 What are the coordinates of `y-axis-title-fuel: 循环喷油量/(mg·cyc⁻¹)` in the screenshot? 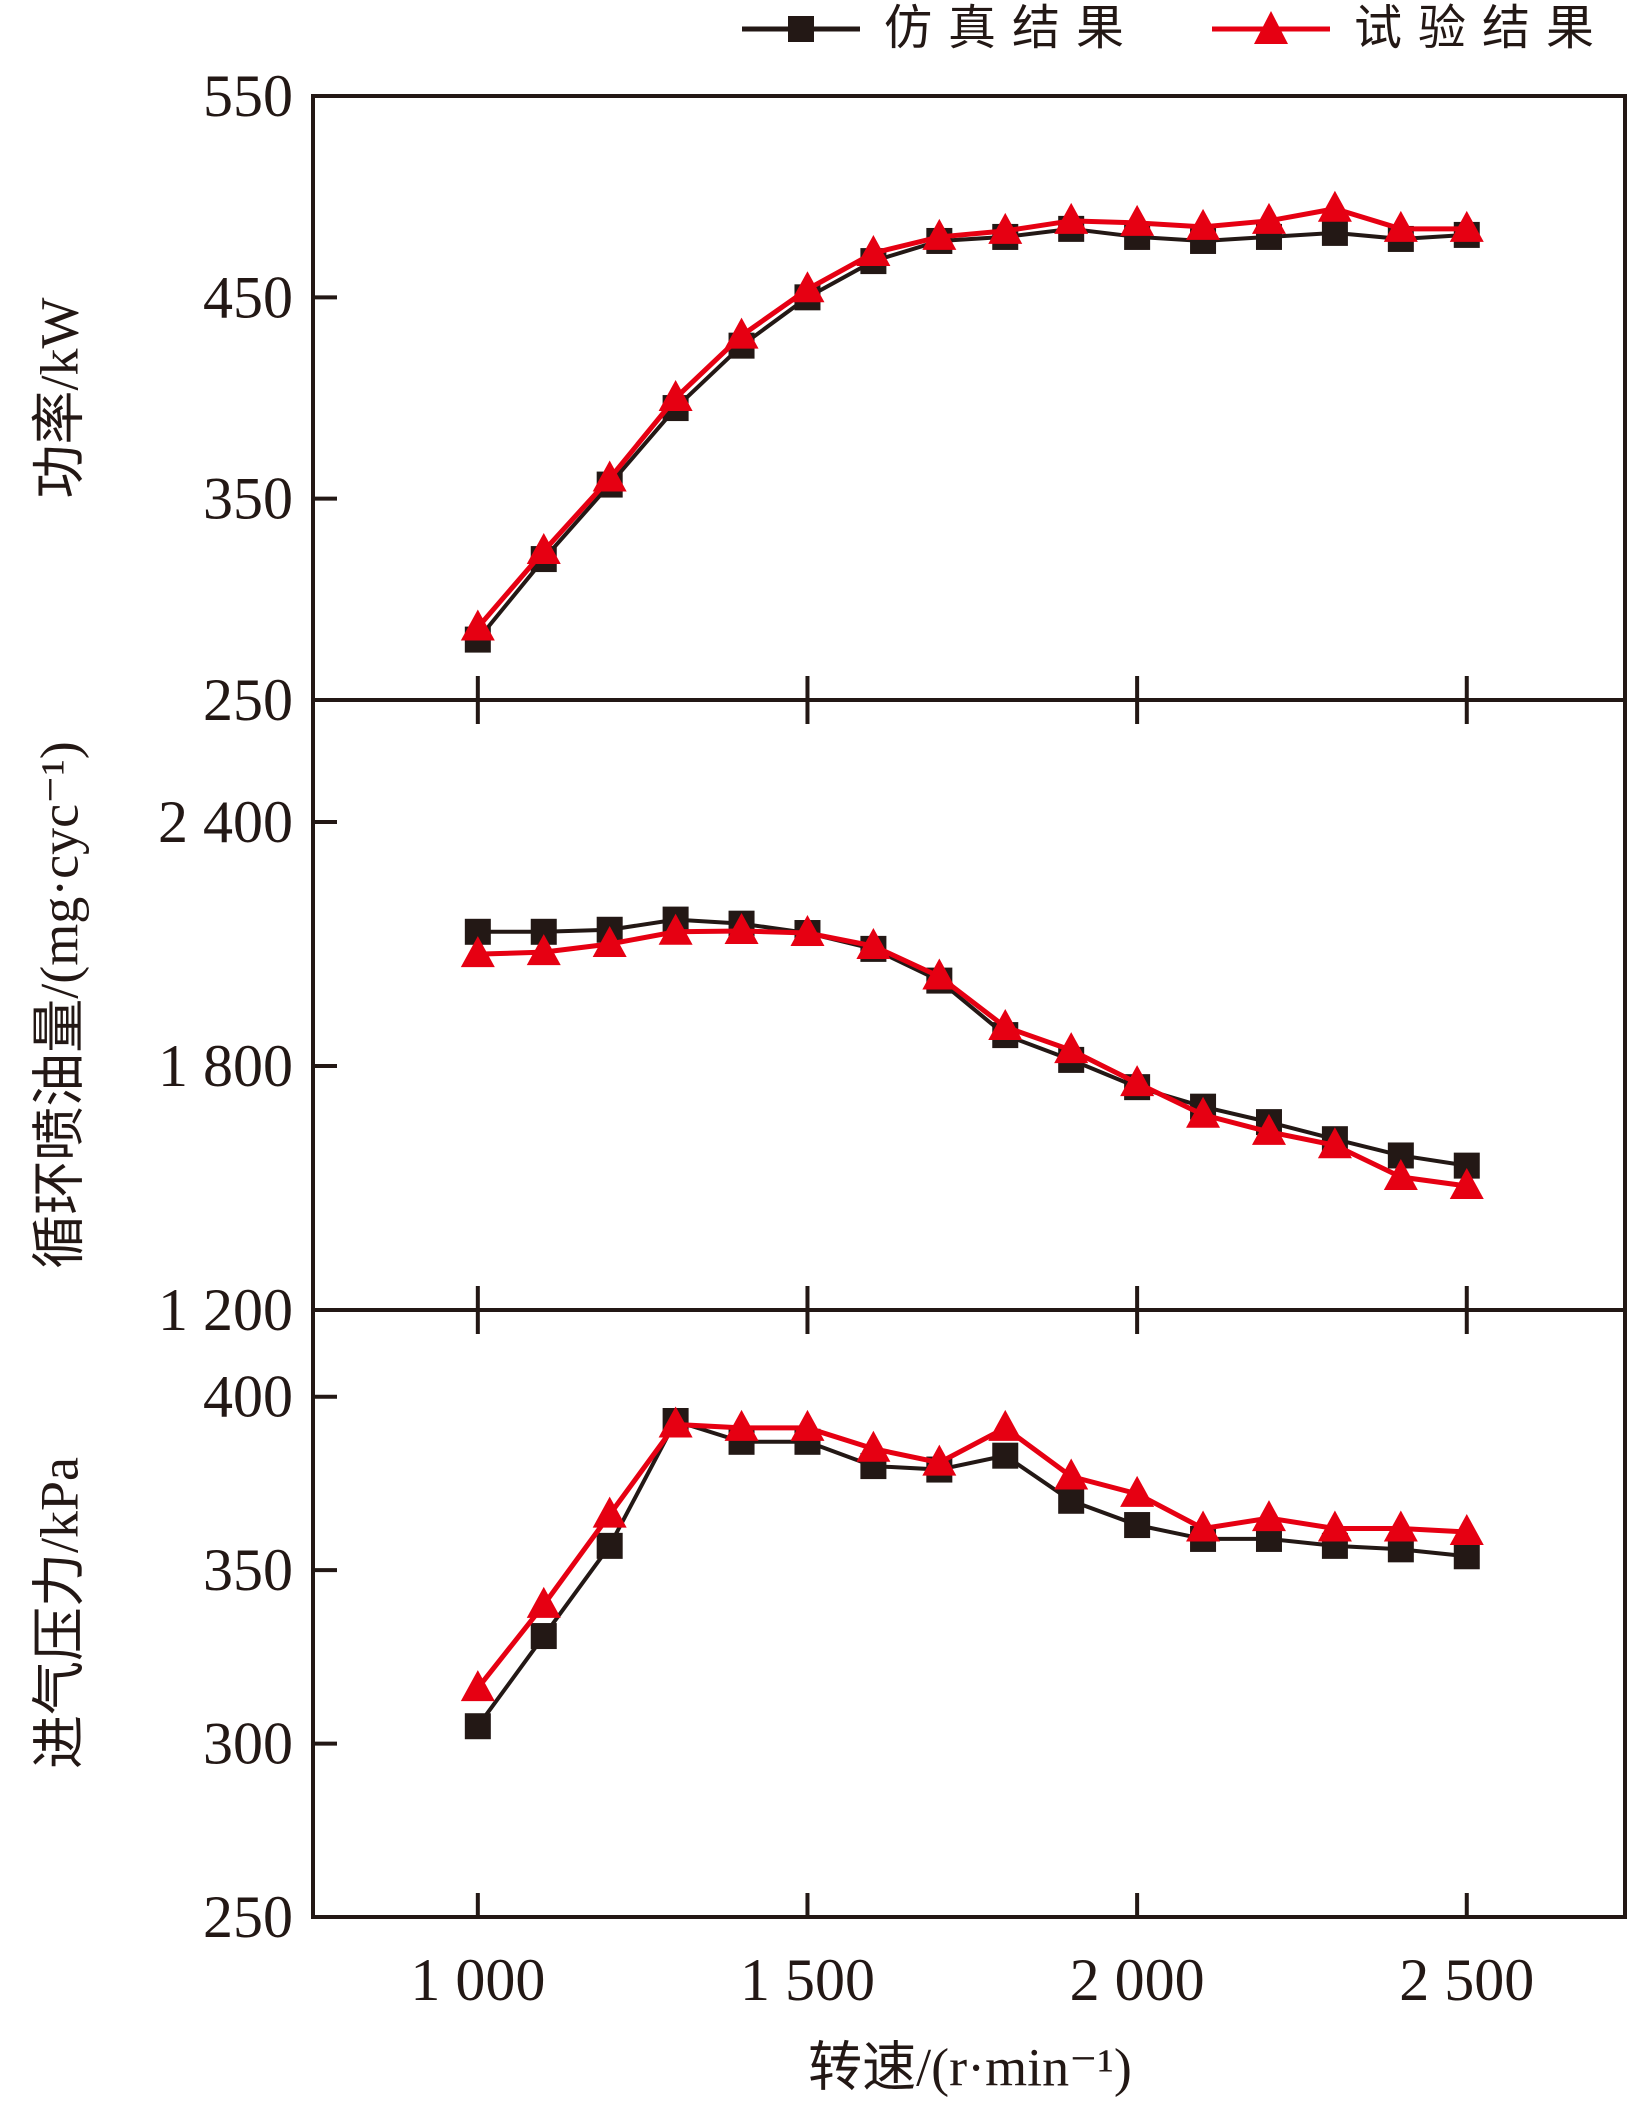 It's located at (59, 1005).